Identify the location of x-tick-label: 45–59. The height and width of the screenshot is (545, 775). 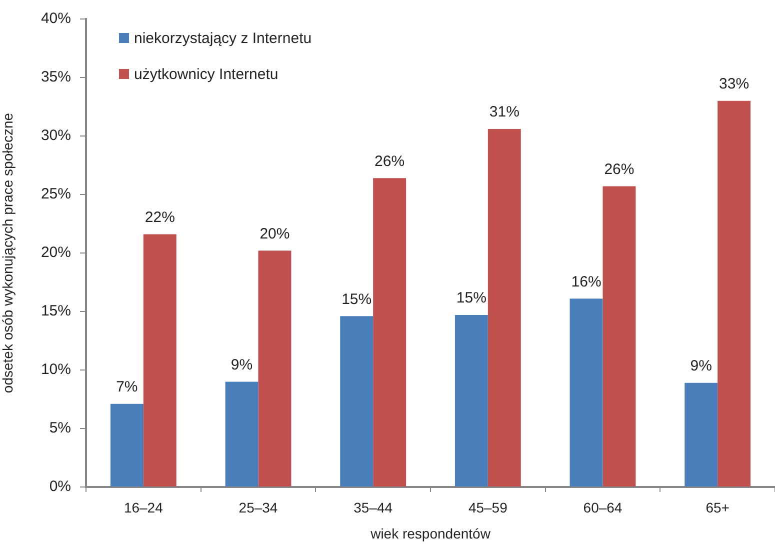
(488, 507).